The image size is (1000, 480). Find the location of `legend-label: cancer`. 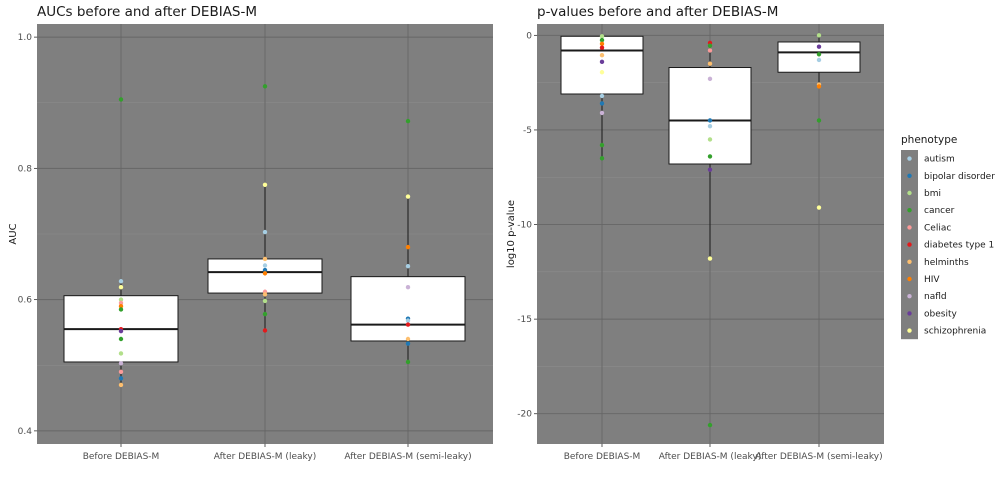

legend-label: cancer is located at coordinates (939, 211).